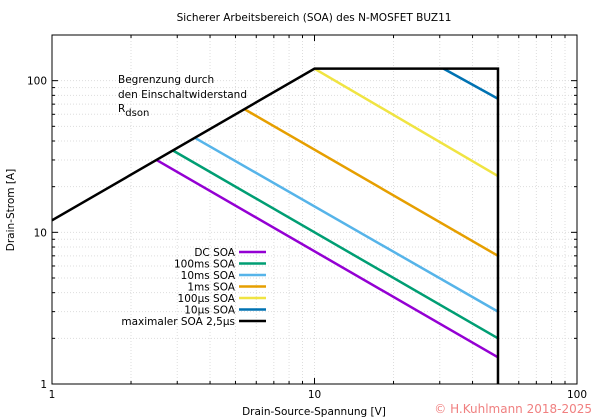  What do you see at coordinates (577, 395) in the screenshot?
I see `x-tick-label: 100` at bounding box center [577, 395].